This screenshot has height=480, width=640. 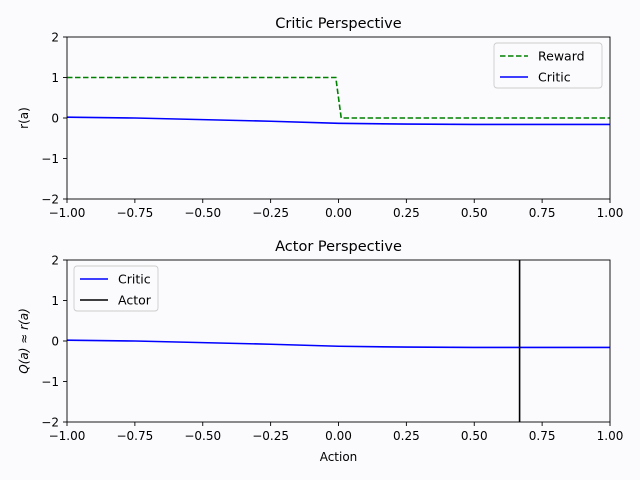 What do you see at coordinates (561, 56) in the screenshot?
I see `legend-label-reward: Reward` at bounding box center [561, 56].